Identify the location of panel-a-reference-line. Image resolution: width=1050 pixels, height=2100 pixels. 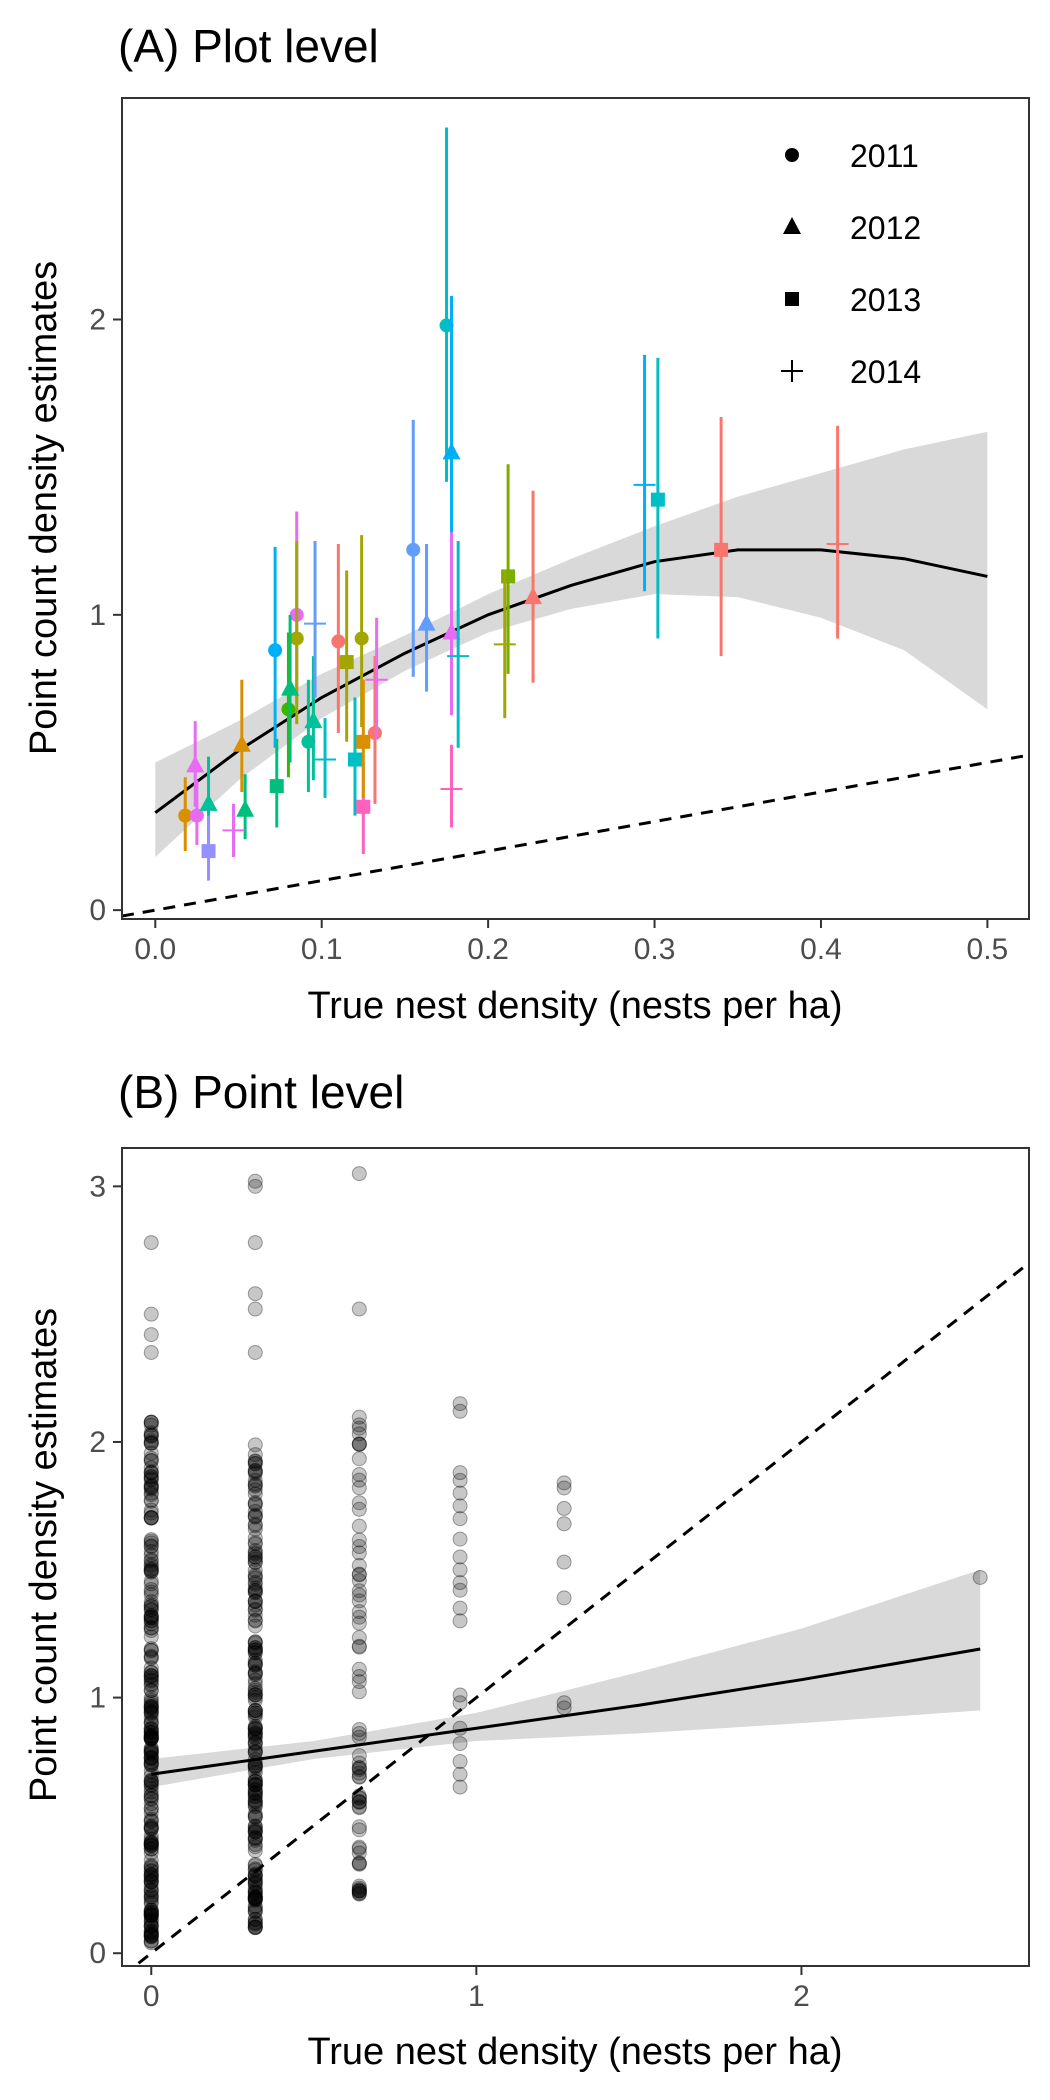
(575, 835).